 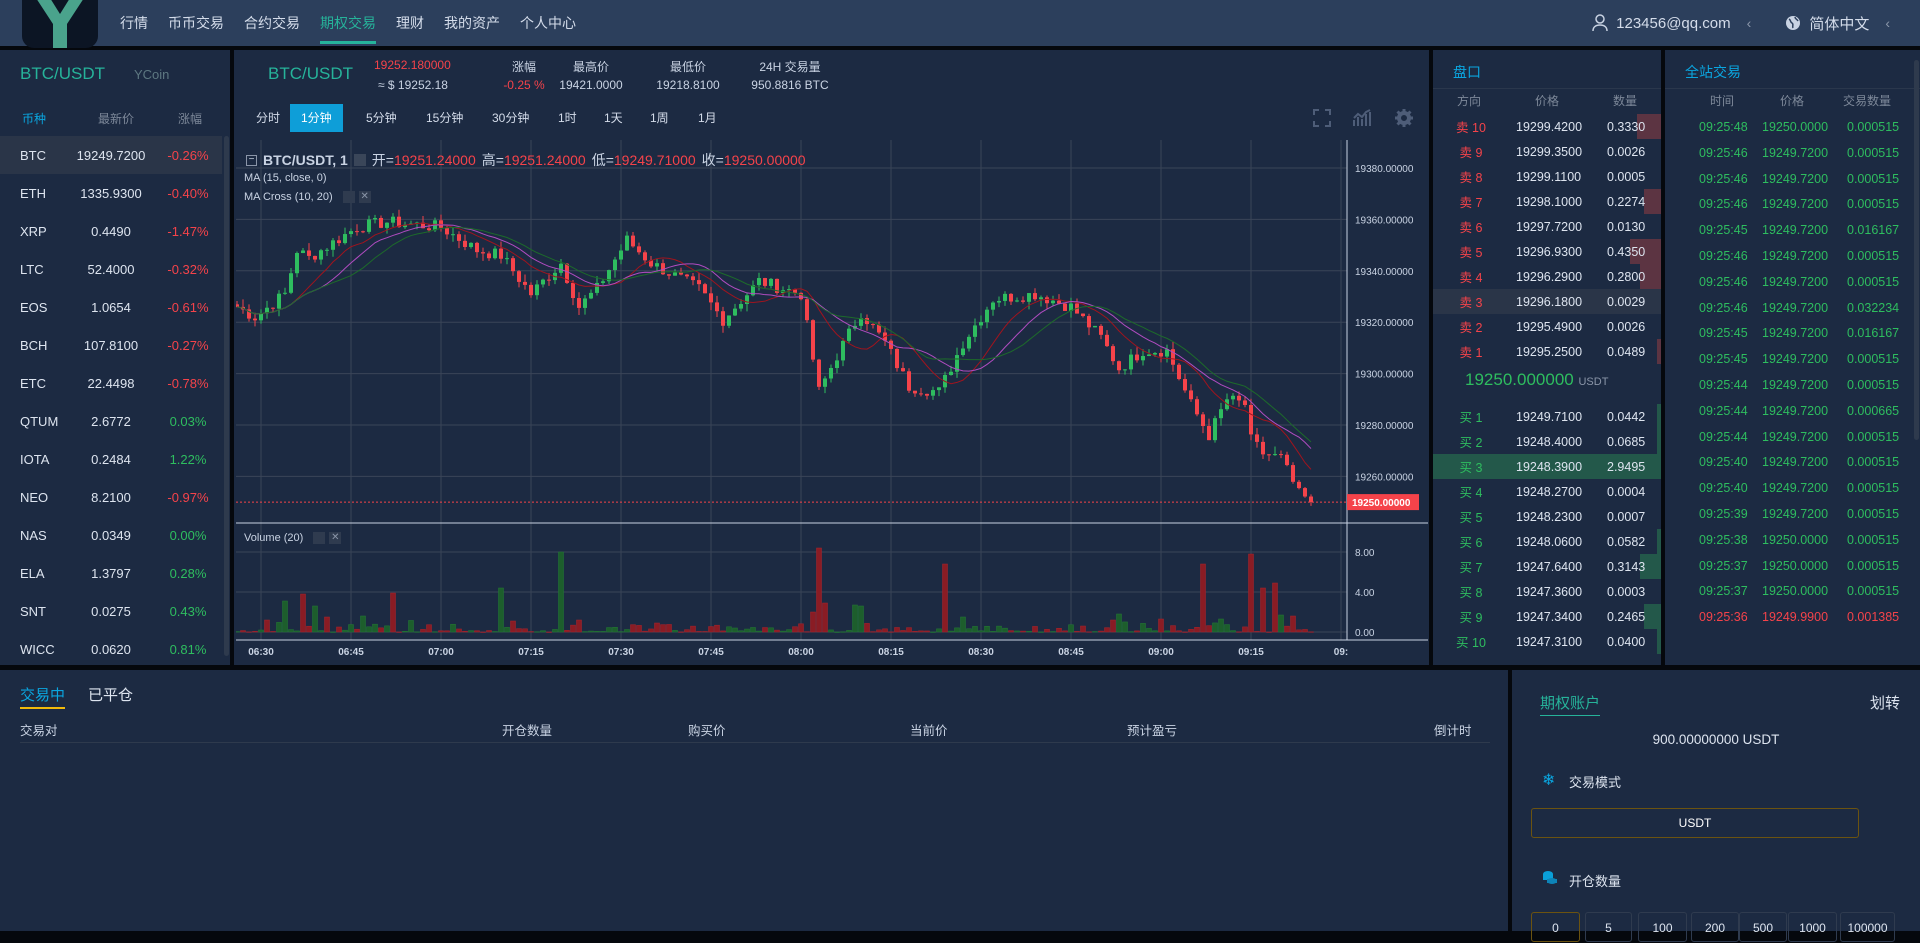 I want to click on bid-row: 买 2 19248.4000 0.0685, so click(x=1547, y=441).